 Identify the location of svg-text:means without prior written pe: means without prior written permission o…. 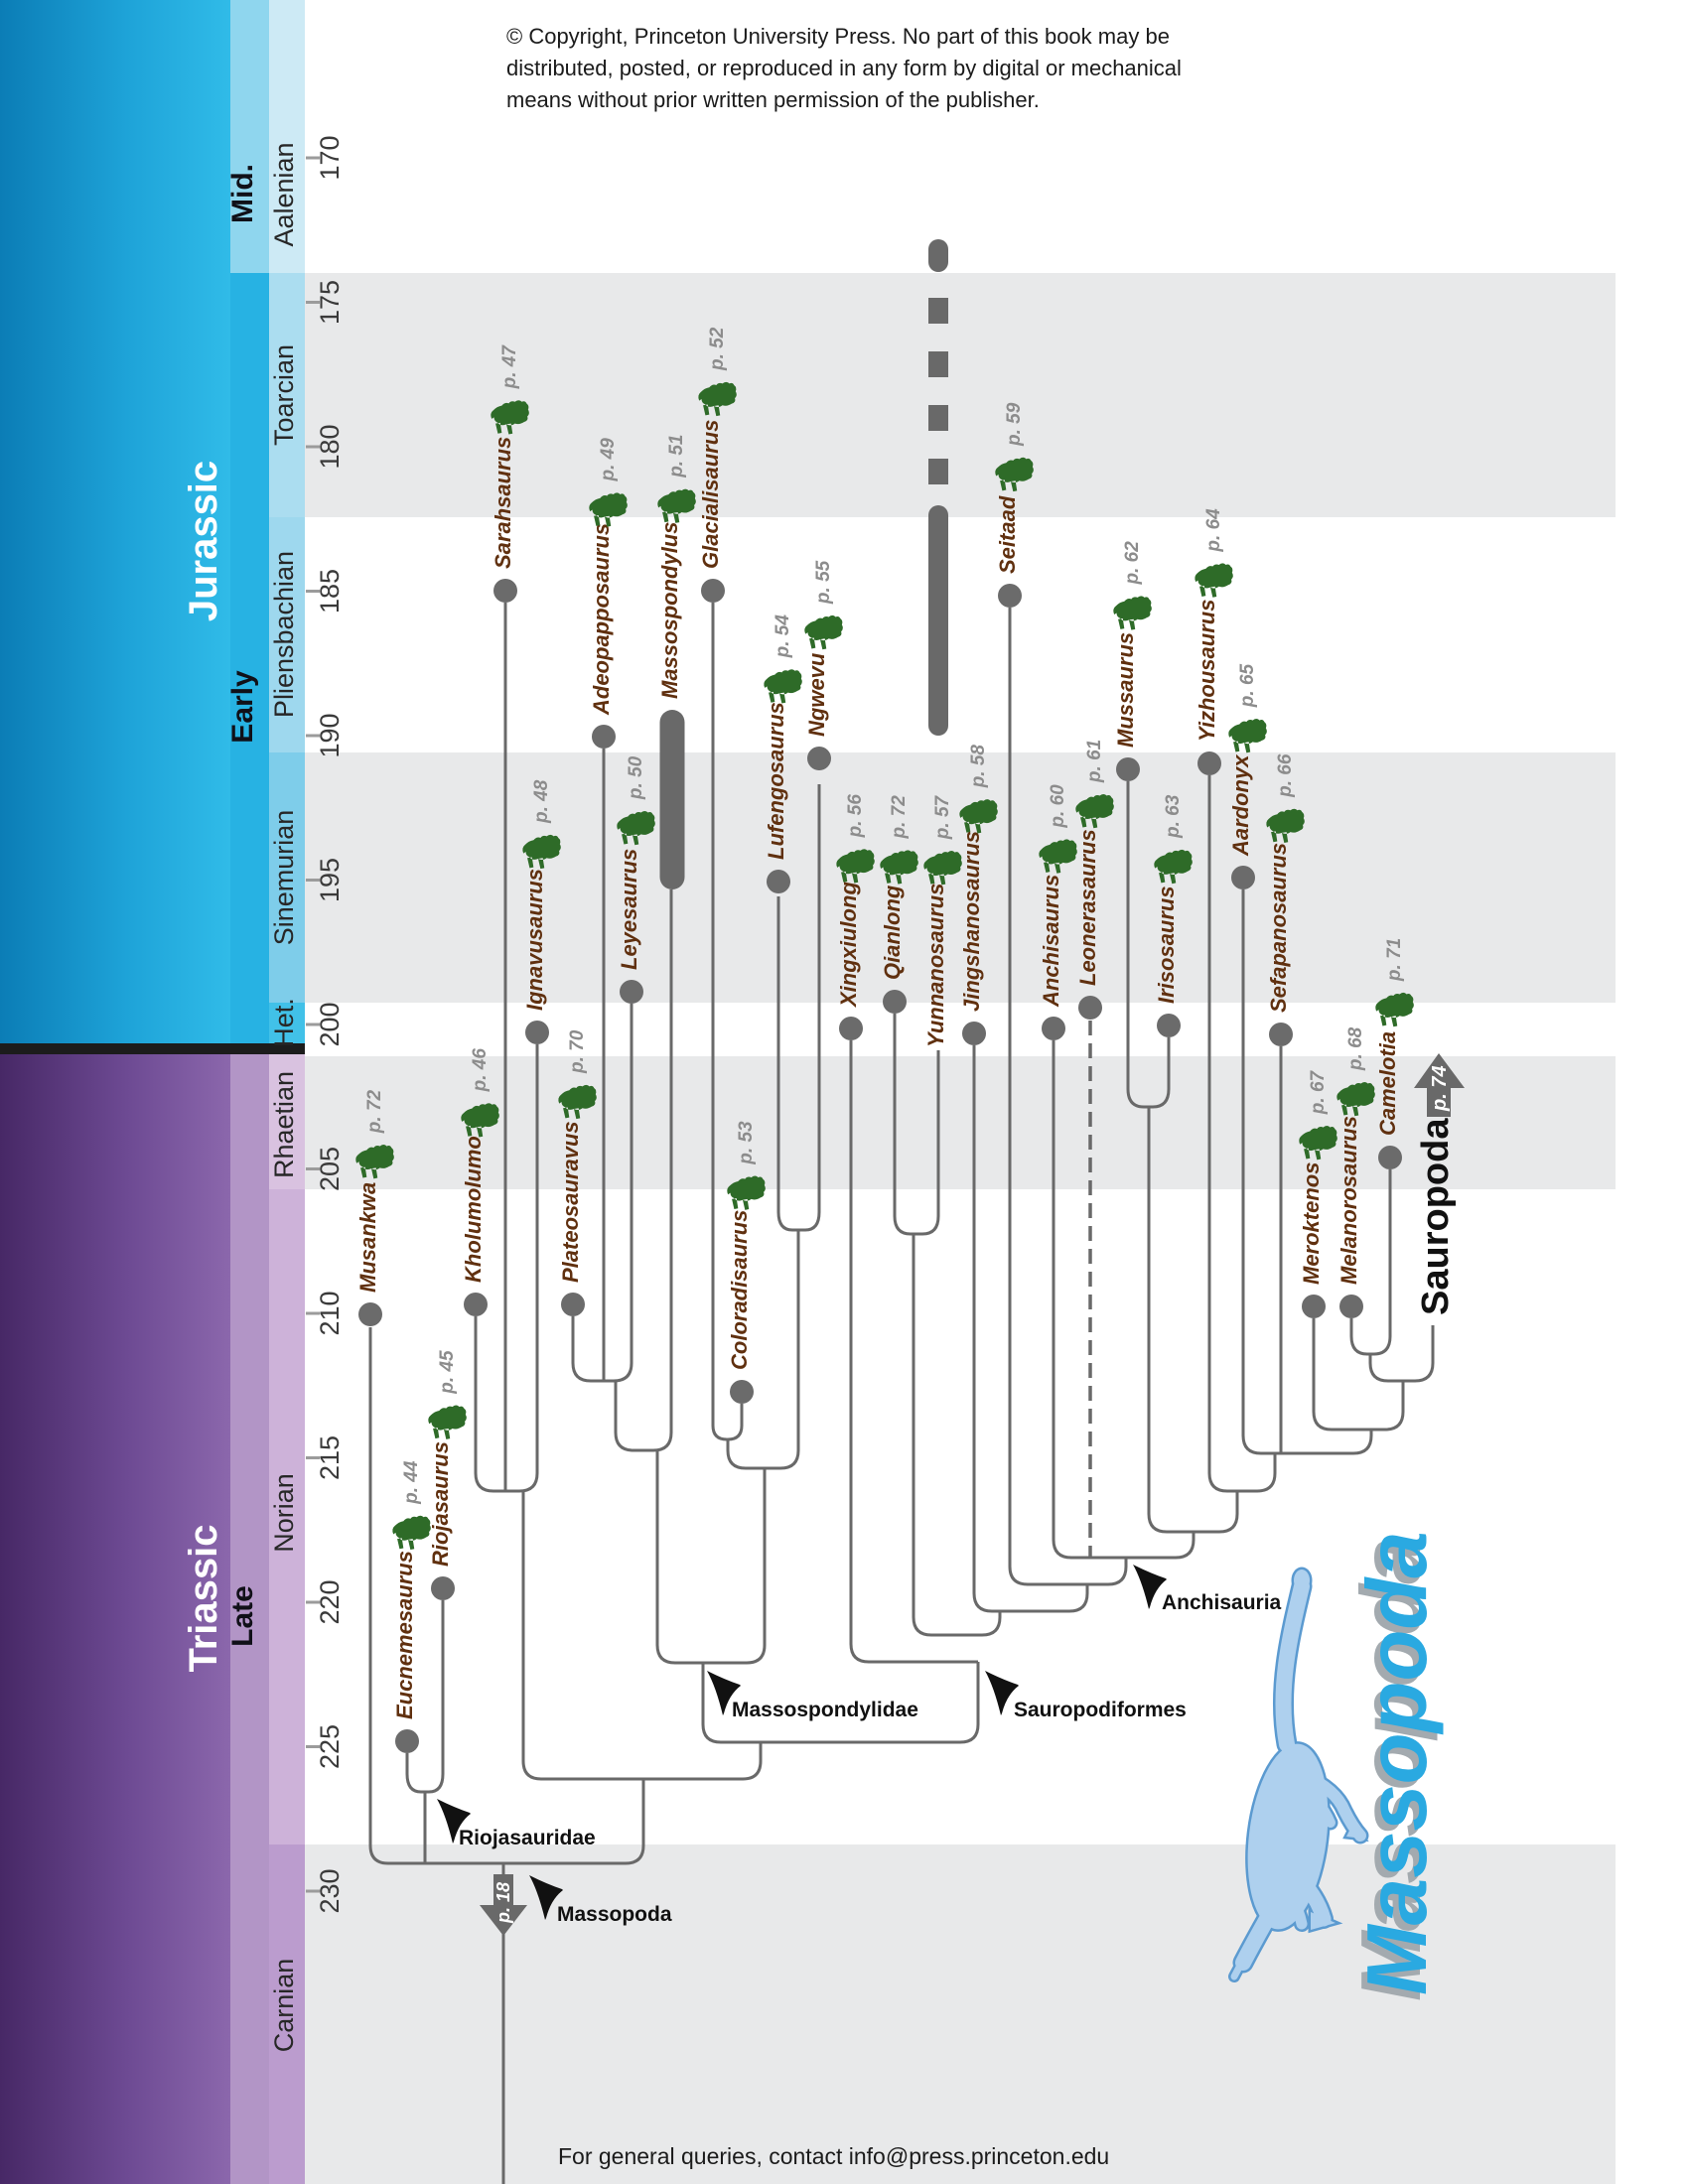
(773, 99).